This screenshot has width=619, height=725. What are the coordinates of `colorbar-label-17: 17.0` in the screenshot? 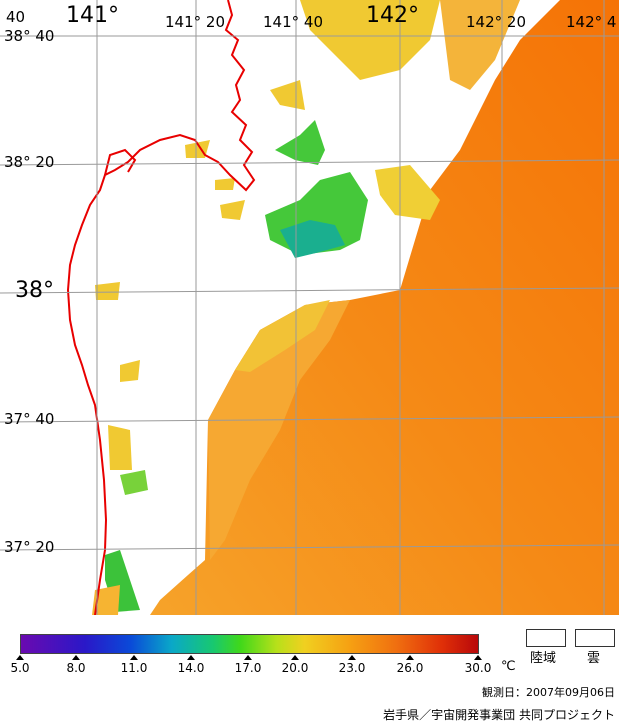 It's located at (248, 668).